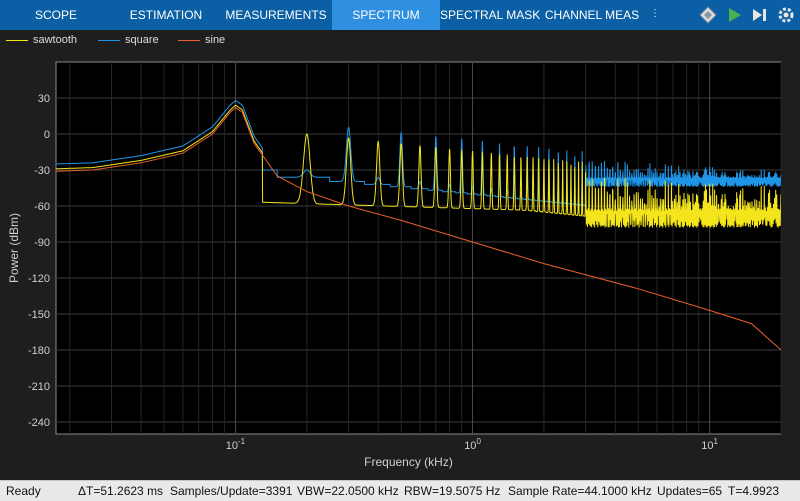 This screenshot has height=501, width=800. Describe the element at coordinates (55, 40) in the screenshot. I see `legend-label: sawtooth` at that location.